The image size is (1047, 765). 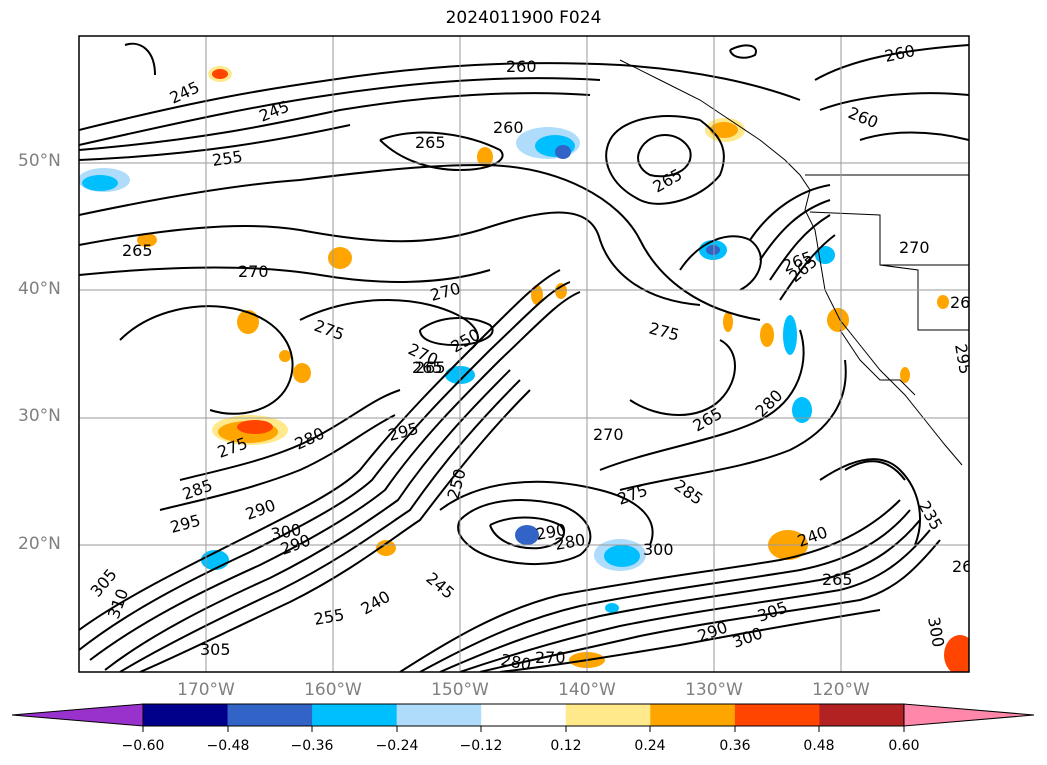 I want to click on lon-label: 130°W, so click(x=714, y=690).